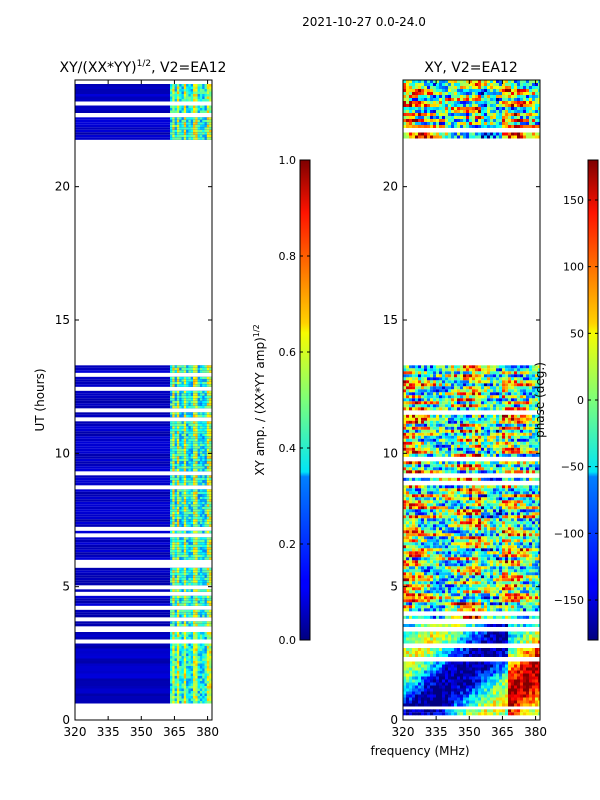  What do you see at coordinates (364, 22) in the screenshot?
I see `suptitle: 2021-10-27 0.0-24.0` at bounding box center [364, 22].